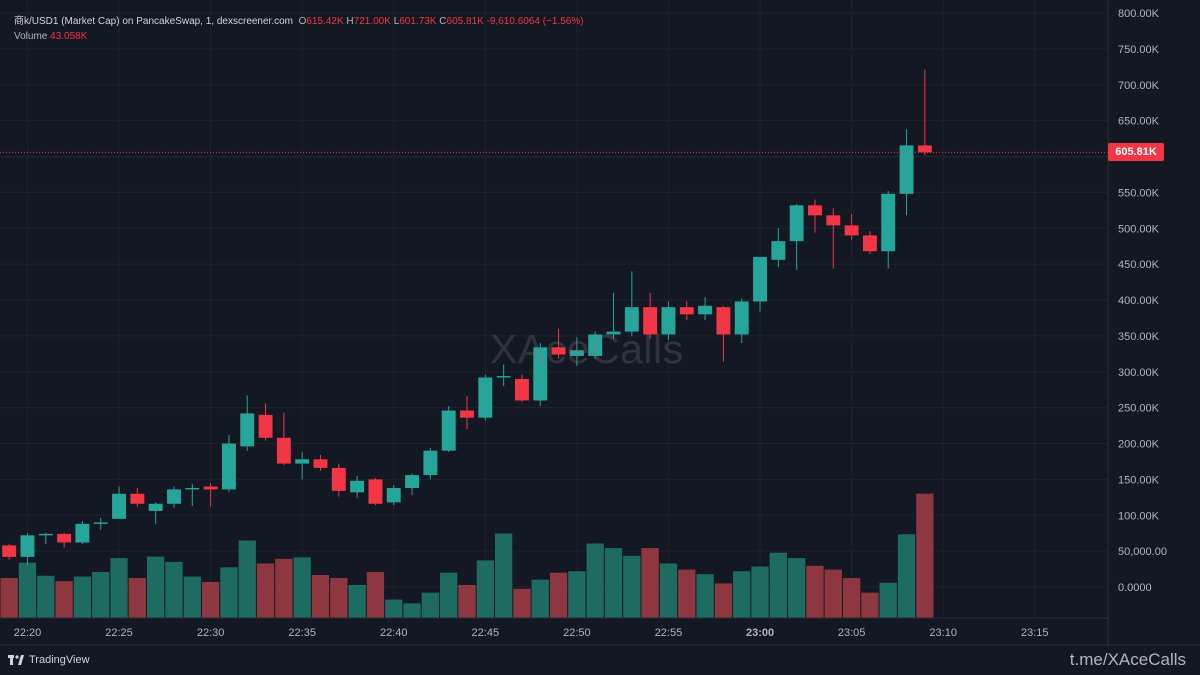 This screenshot has height=675, width=1200. I want to click on time-tick-label: 23:15, so click(1035, 633).